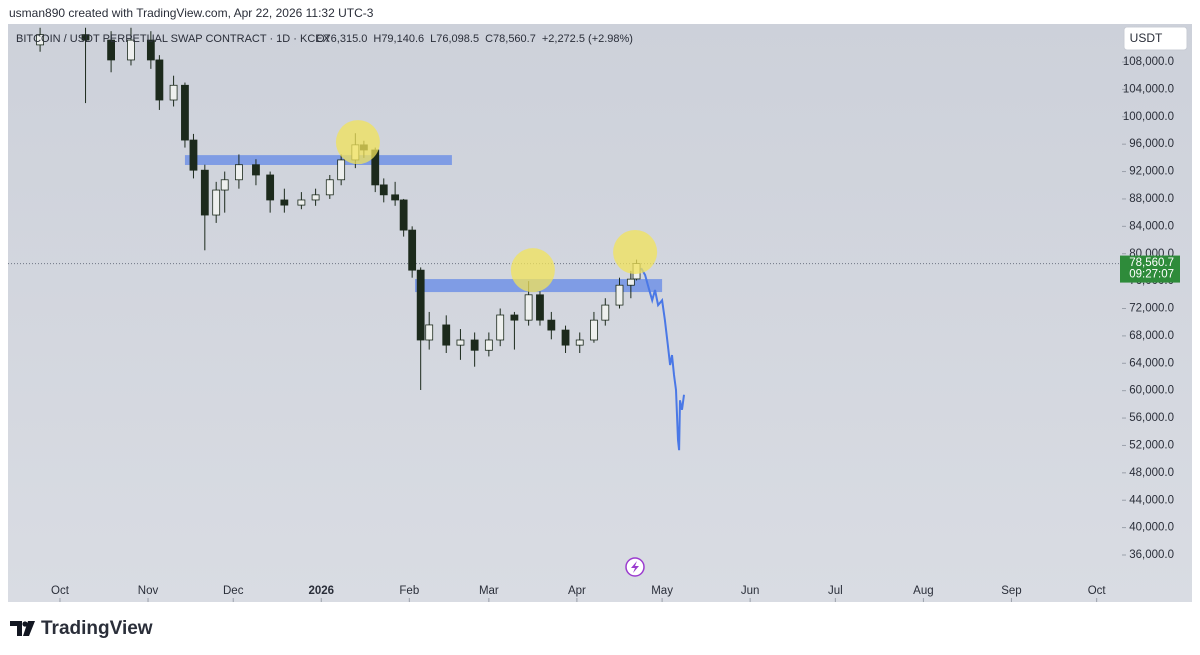 The height and width of the screenshot is (655, 1200). What do you see at coordinates (489, 591) in the screenshot?
I see `x-tick-label: Mar` at bounding box center [489, 591].